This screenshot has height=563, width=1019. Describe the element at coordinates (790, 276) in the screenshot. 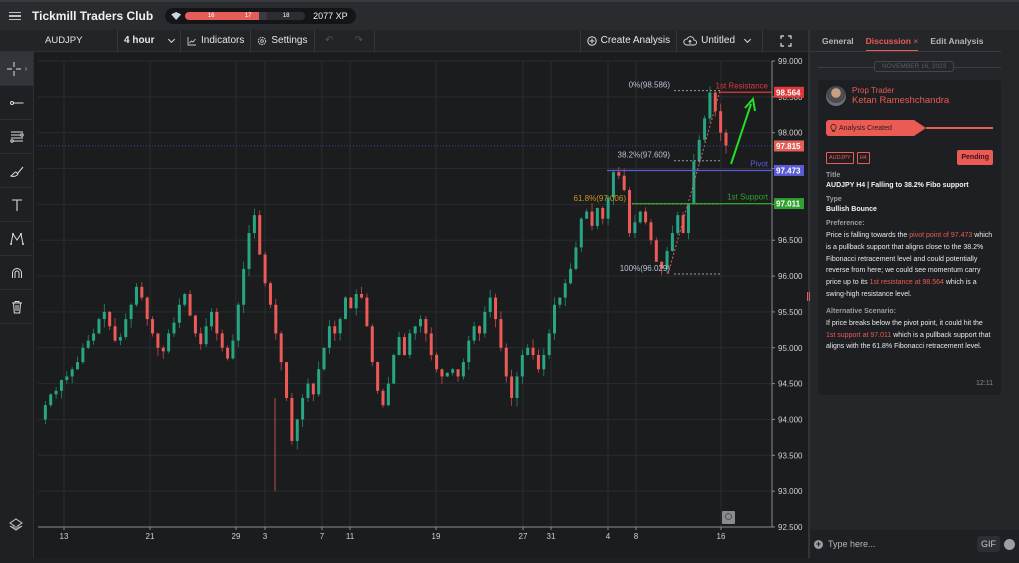

I see `y-tick-label: 96.000` at that location.